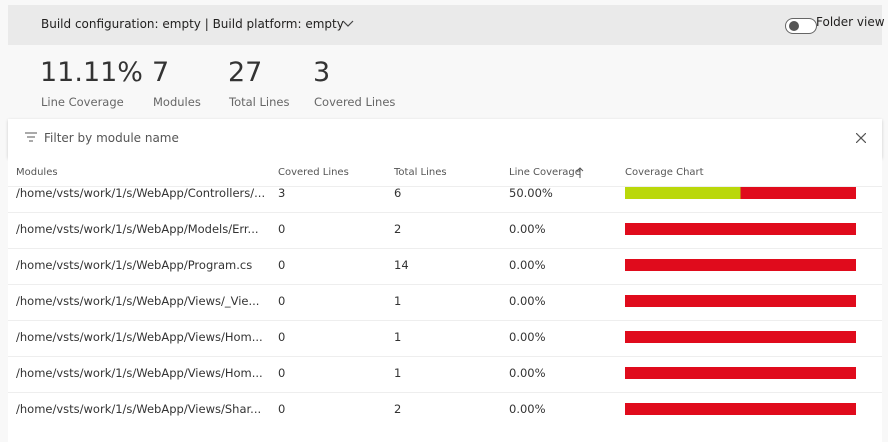 The image size is (888, 442). What do you see at coordinates (850, 22) in the screenshot?
I see `folder-view-label: Folder view` at bounding box center [850, 22].